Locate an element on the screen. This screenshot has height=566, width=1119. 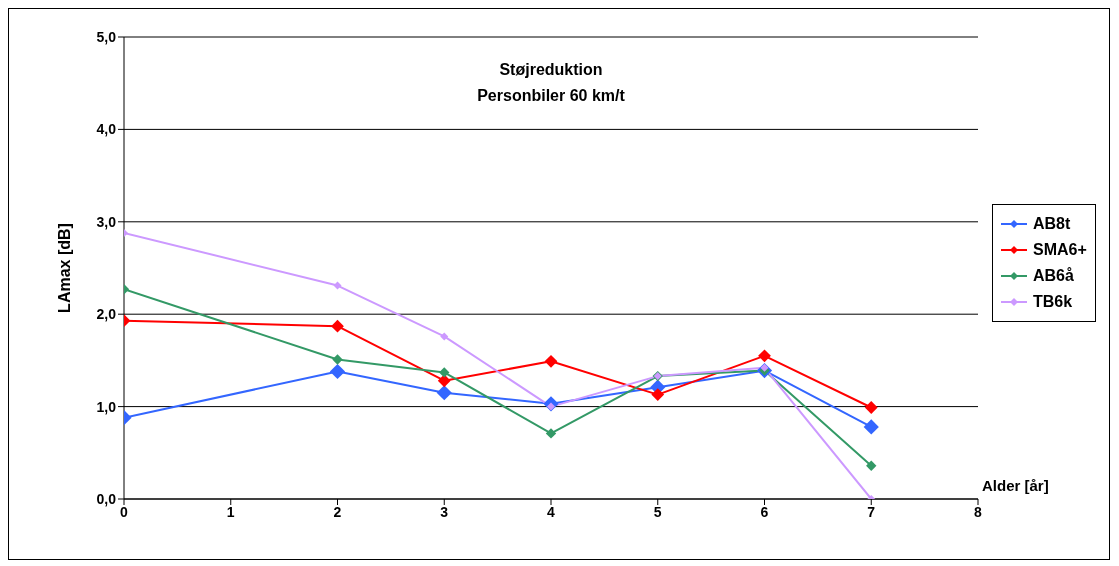
x-tick-label: 4 is located at coordinates (551, 511).